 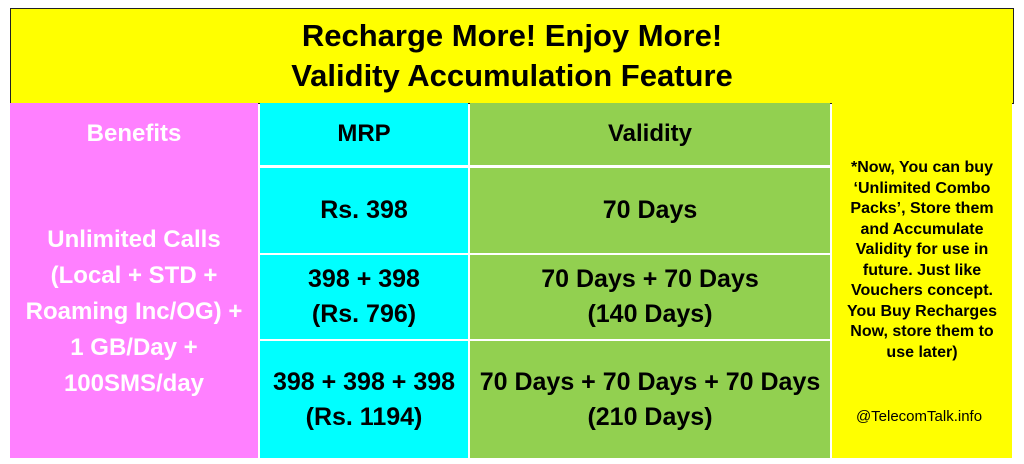 I want to click on mrp-total: (Rs. 796), so click(x=364, y=314).